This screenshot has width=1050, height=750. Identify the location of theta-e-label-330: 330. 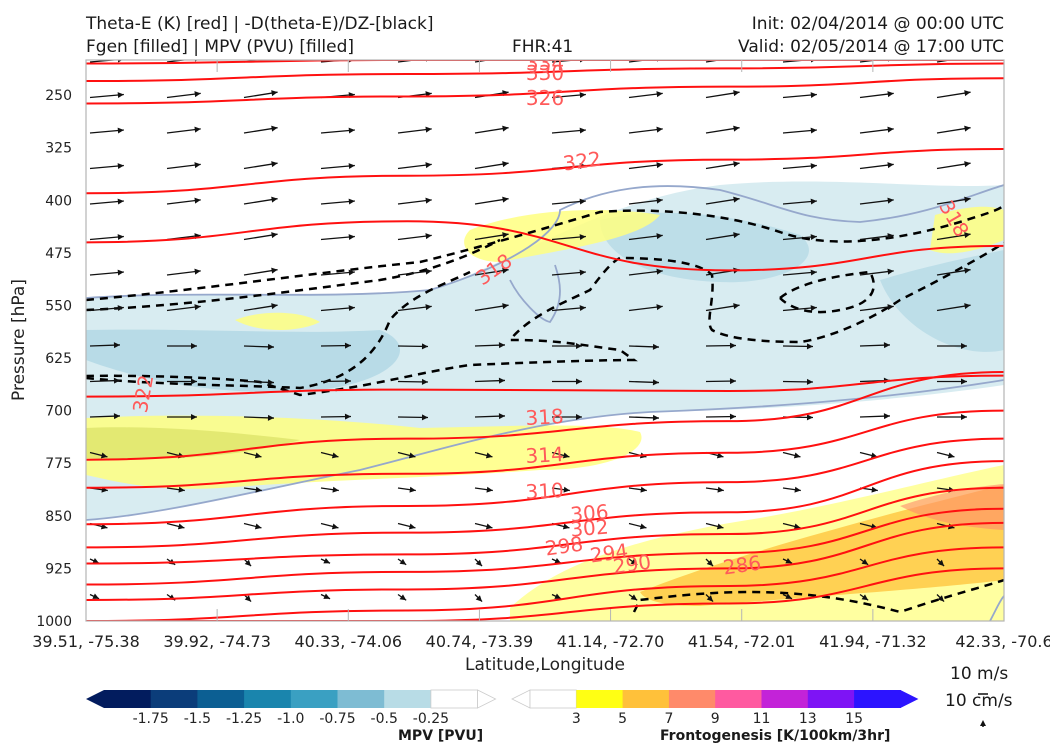
(545, 73).